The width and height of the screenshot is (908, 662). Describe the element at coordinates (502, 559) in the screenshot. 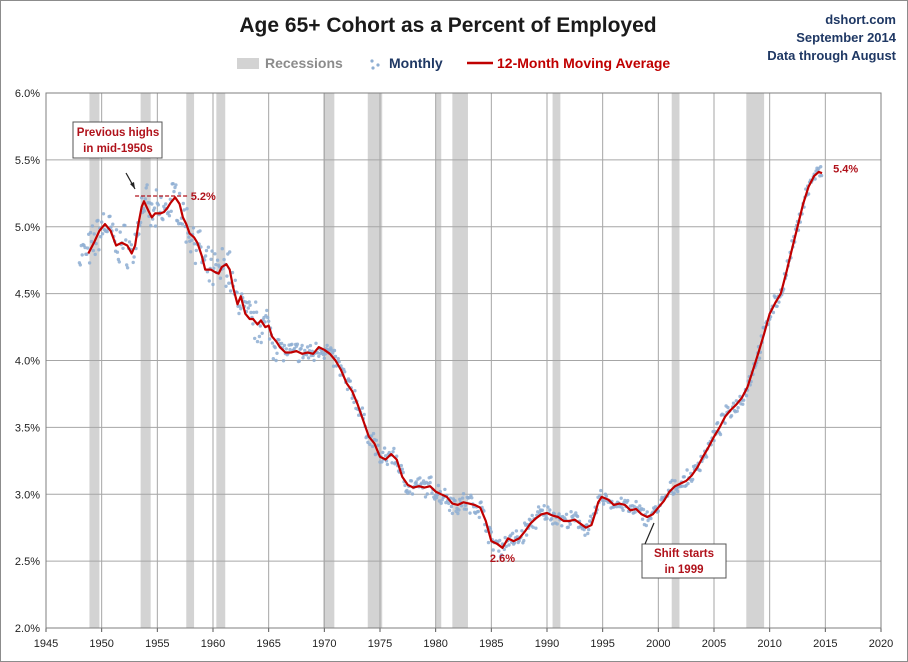

I see `low-label: 2.6%` at that location.